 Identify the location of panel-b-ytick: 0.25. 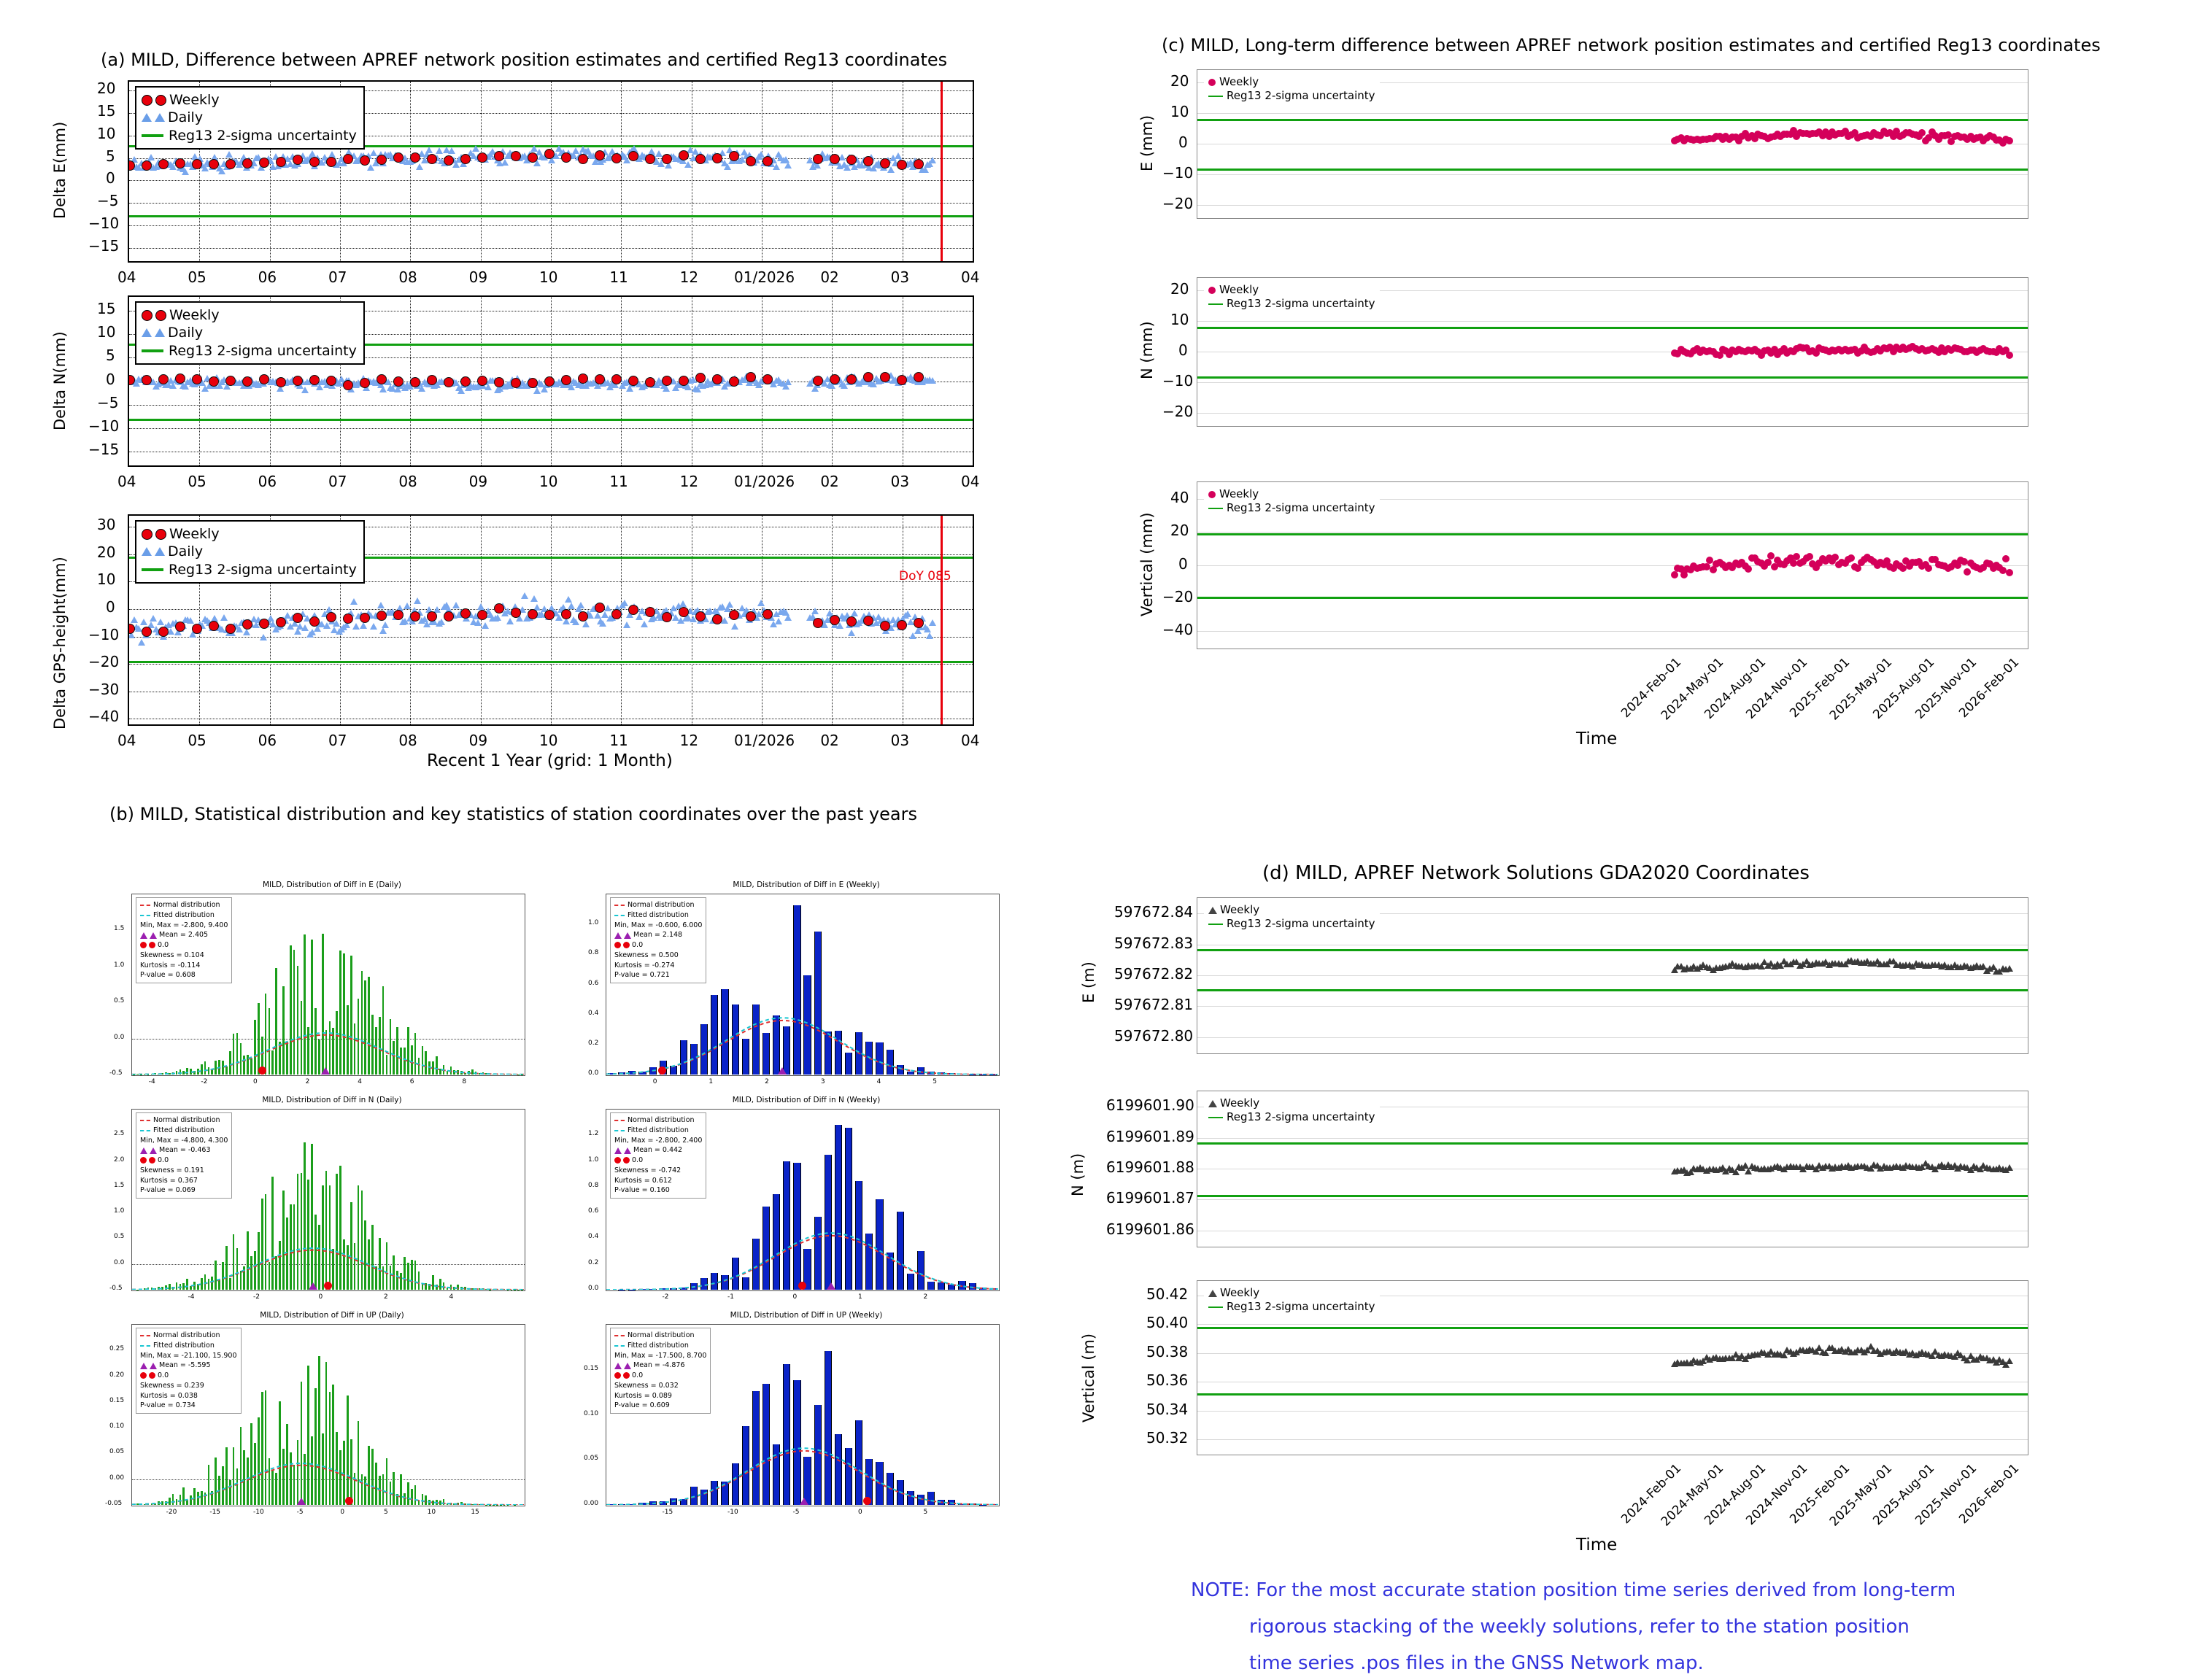
(116, 1348).